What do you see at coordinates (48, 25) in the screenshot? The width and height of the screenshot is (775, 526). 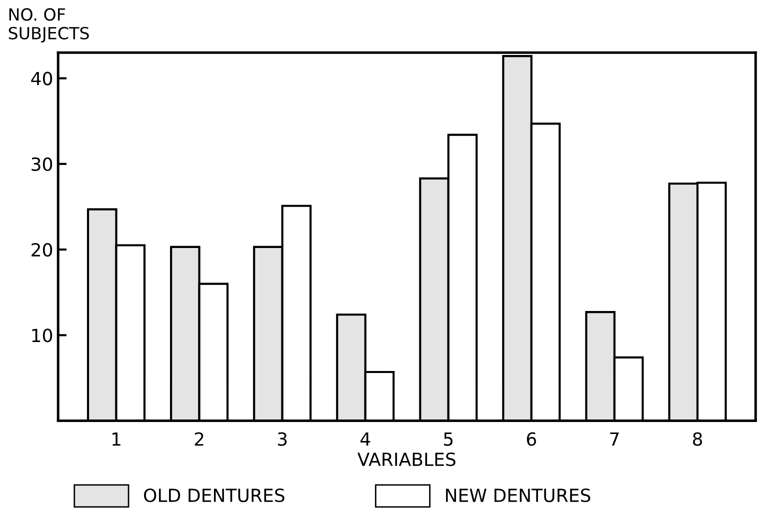 I see `y-axis-title: NO. OF SUBJECTS` at bounding box center [48, 25].